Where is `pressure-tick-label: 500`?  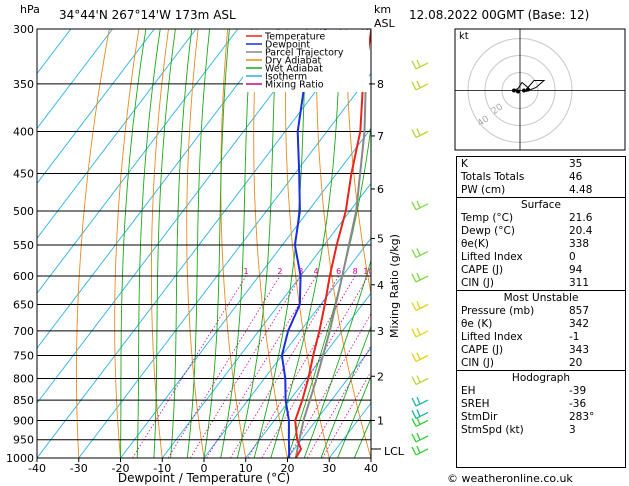 pressure-tick-label: 500 is located at coordinates (23, 211).